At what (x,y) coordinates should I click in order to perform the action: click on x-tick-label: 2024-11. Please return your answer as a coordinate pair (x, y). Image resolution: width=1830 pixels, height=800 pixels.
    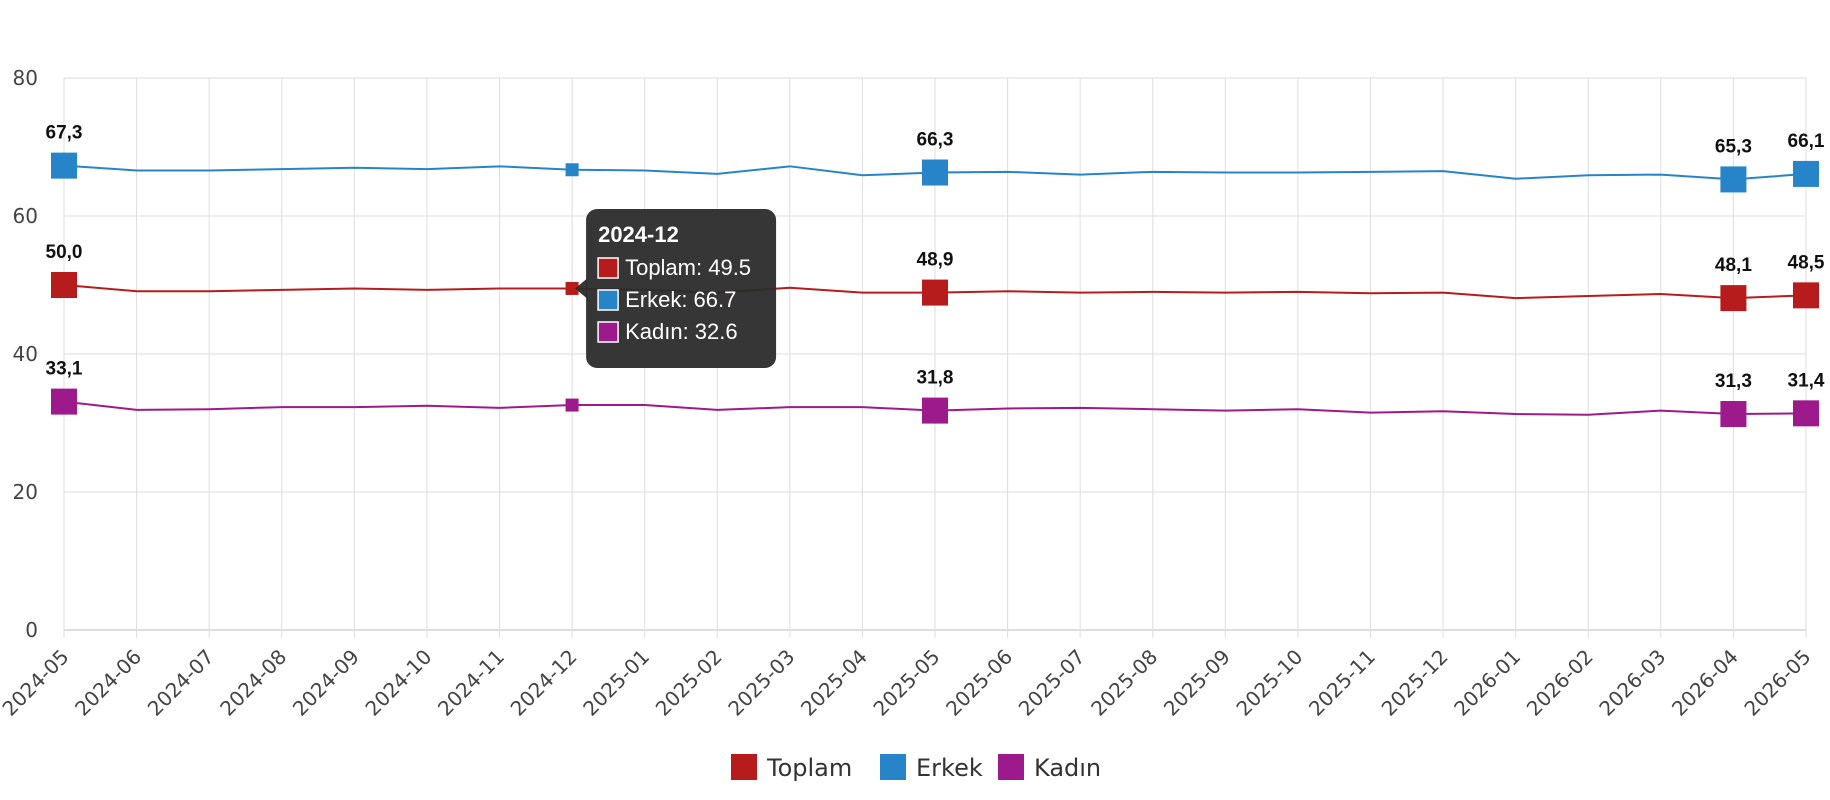
    Looking at the image, I should click on (471, 683).